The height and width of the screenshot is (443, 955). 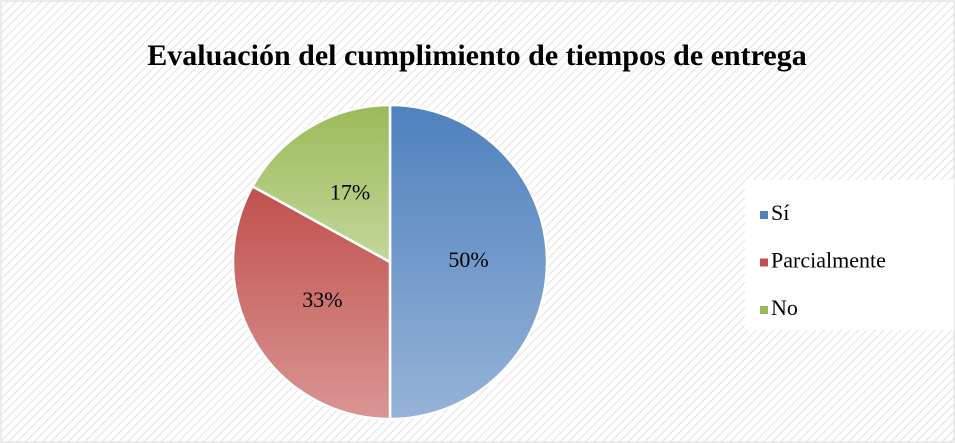 I want to click on legend-background, so click(x=849, y=255).